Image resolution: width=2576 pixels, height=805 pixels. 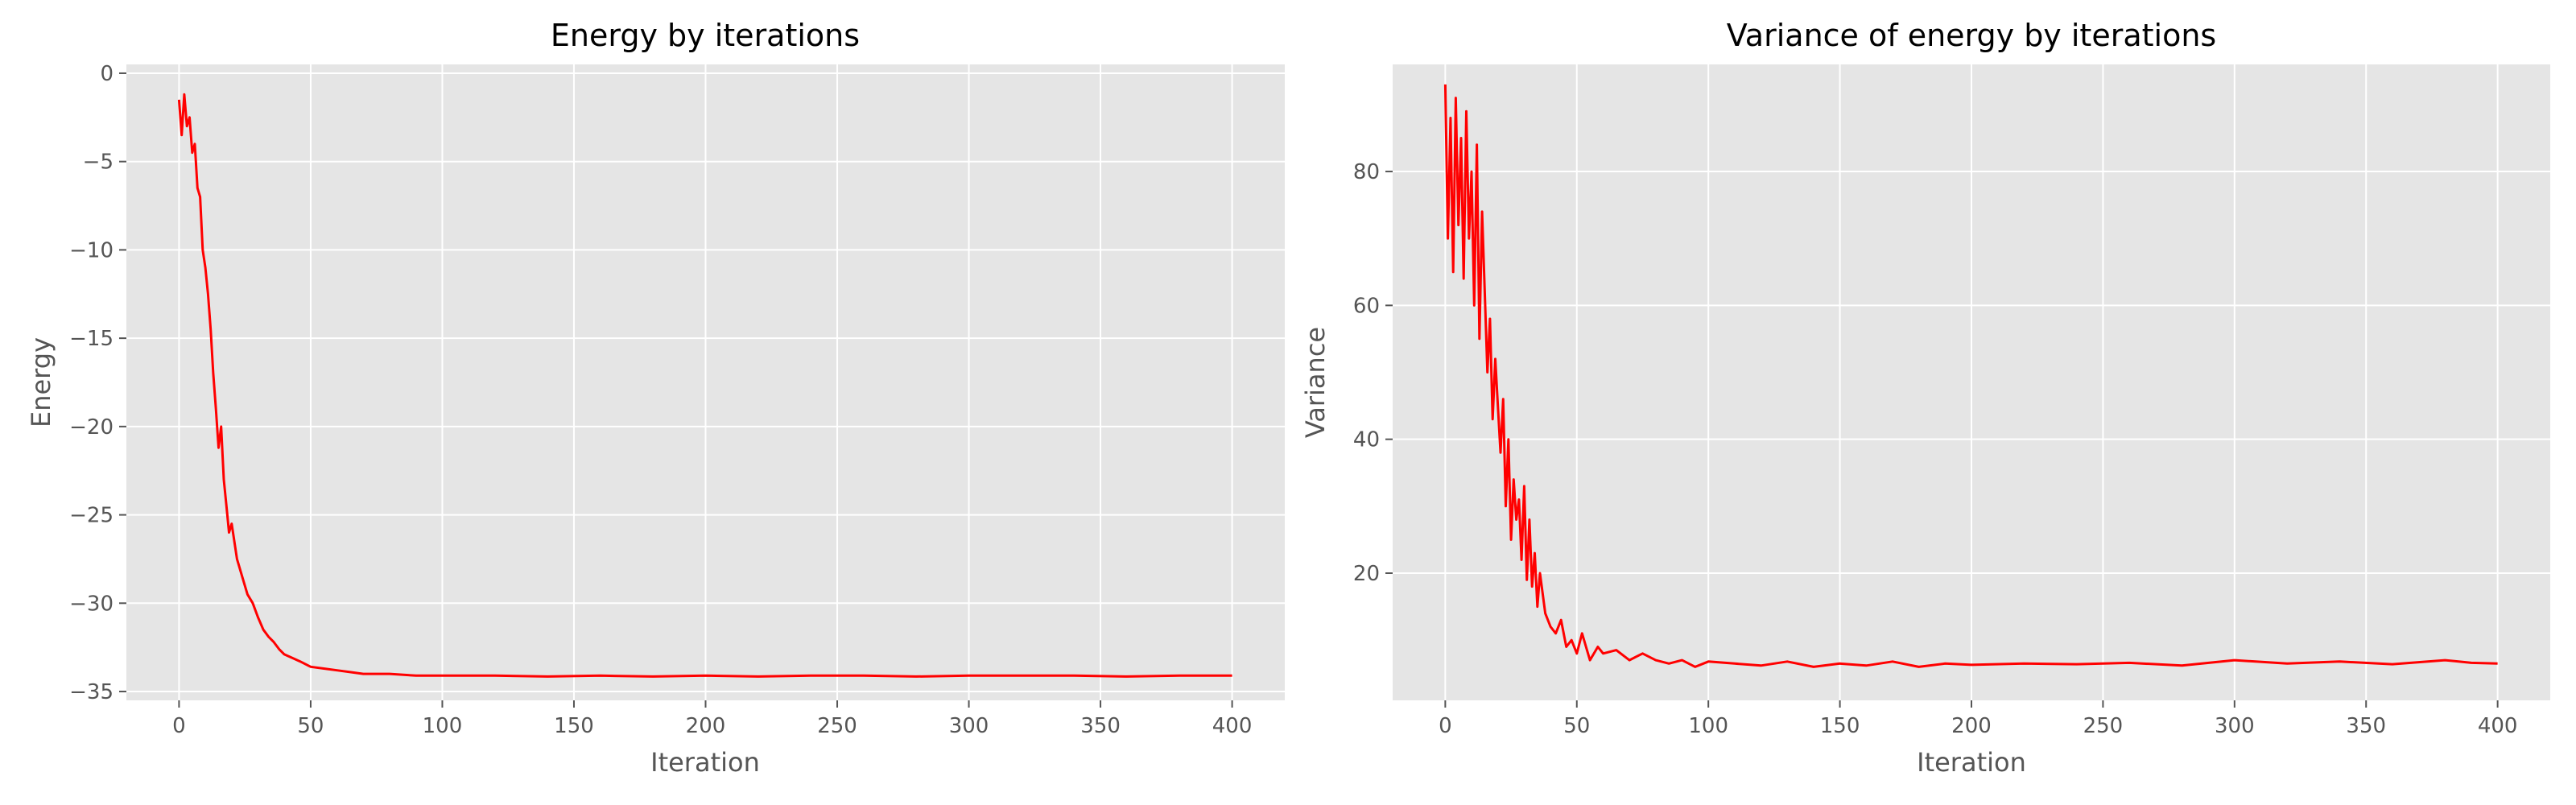 What do you see at coordinates (969, 726) in the screenshot?
I see `energy-x-tick-label: 300` at bounding box center [969, 726].